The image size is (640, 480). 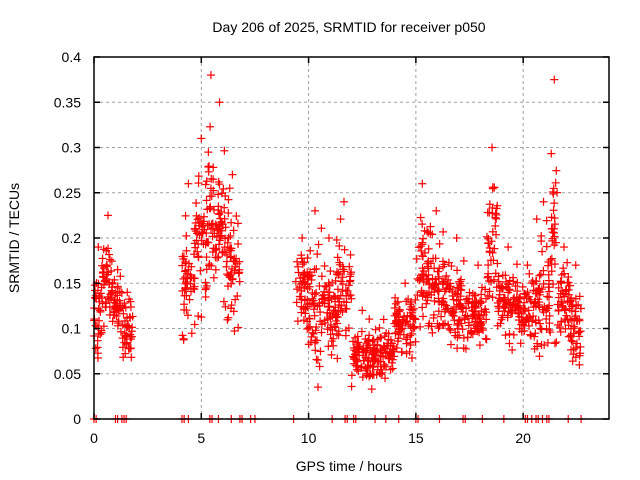 What do you see at coordinates (77, 419) in the screenshot?
I see `y-tick-label: 0` at bounding box center [77, 419].